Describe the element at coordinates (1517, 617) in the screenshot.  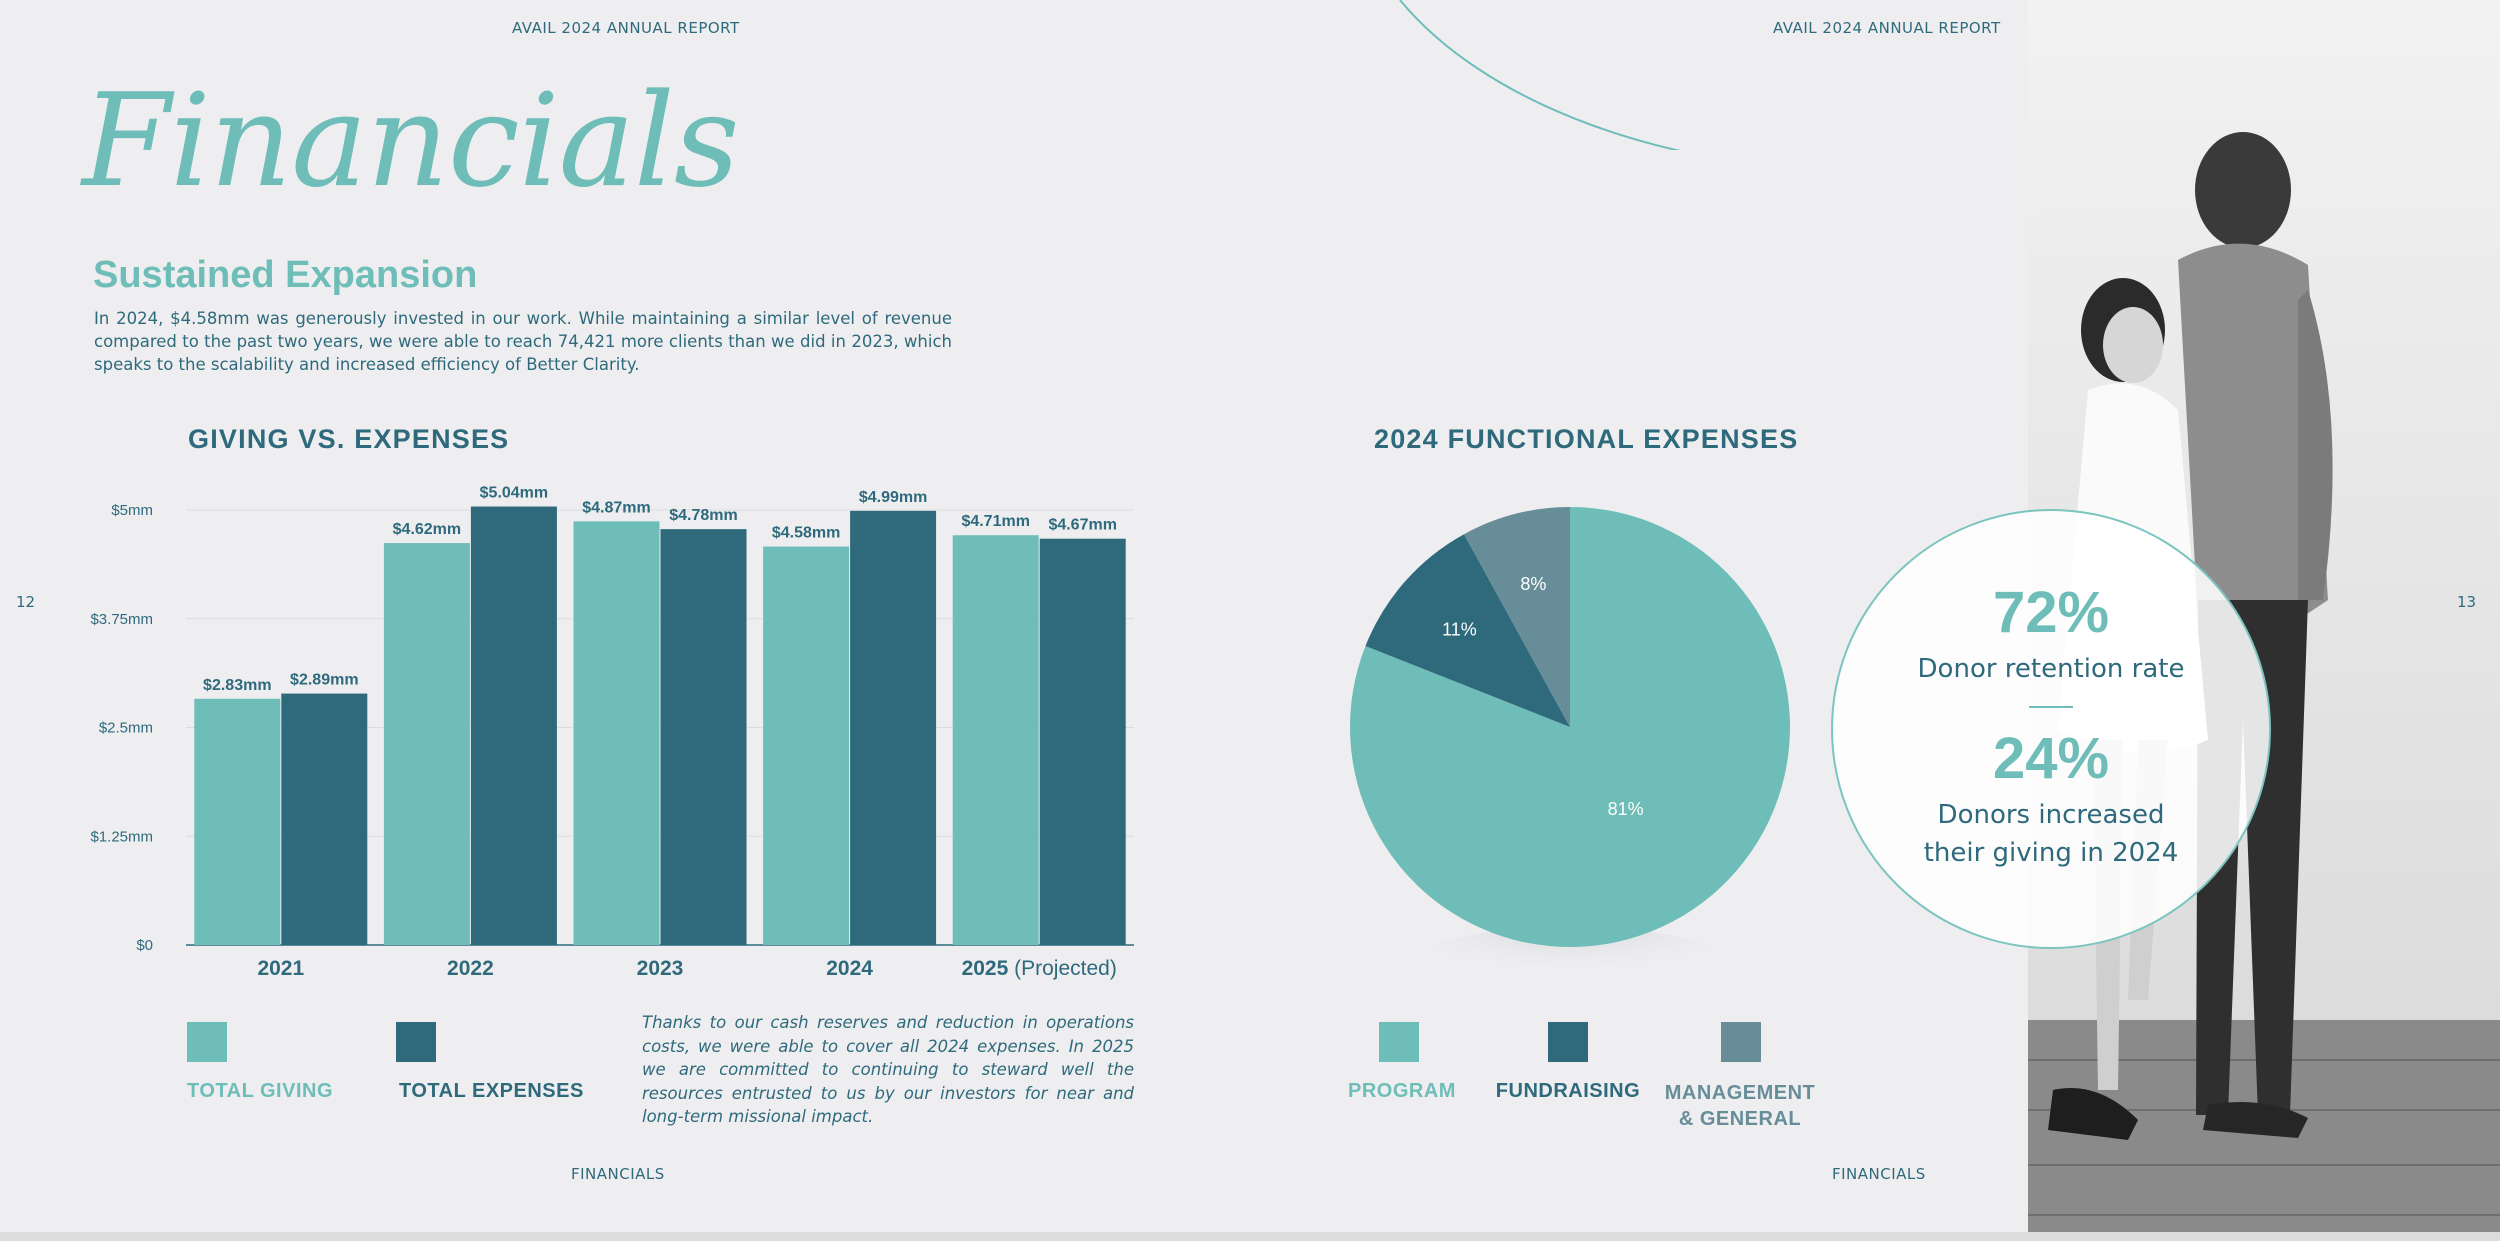
I see `pie-slice-management-general` at that location.